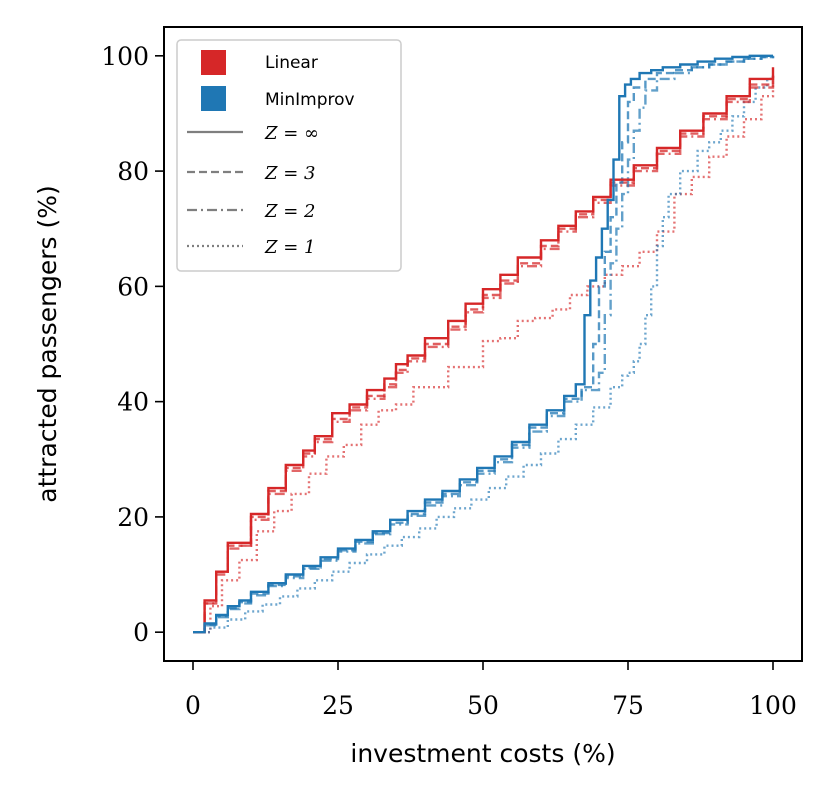  I want to click on y-tick-label: 80, so click(133, 171).